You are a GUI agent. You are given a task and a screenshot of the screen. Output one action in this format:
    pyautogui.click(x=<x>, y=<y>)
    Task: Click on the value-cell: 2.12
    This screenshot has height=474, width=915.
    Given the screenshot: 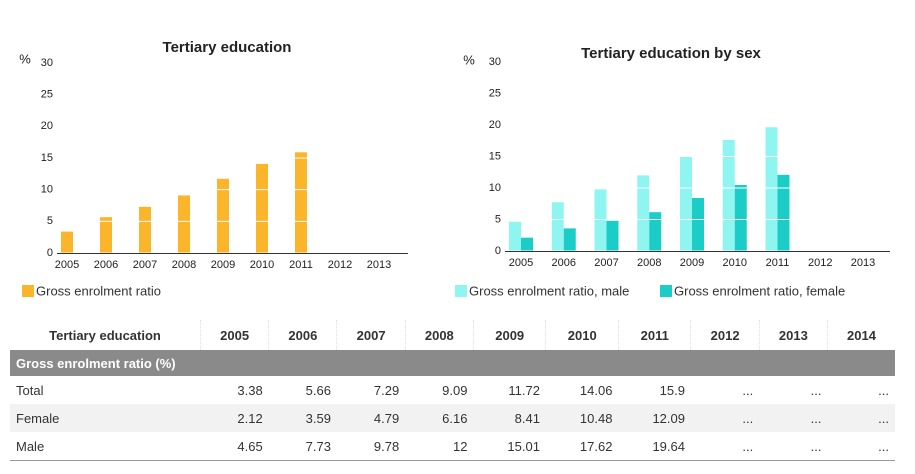 What is the action you would take?
    pyautogui.click(x=234, y=418)
    